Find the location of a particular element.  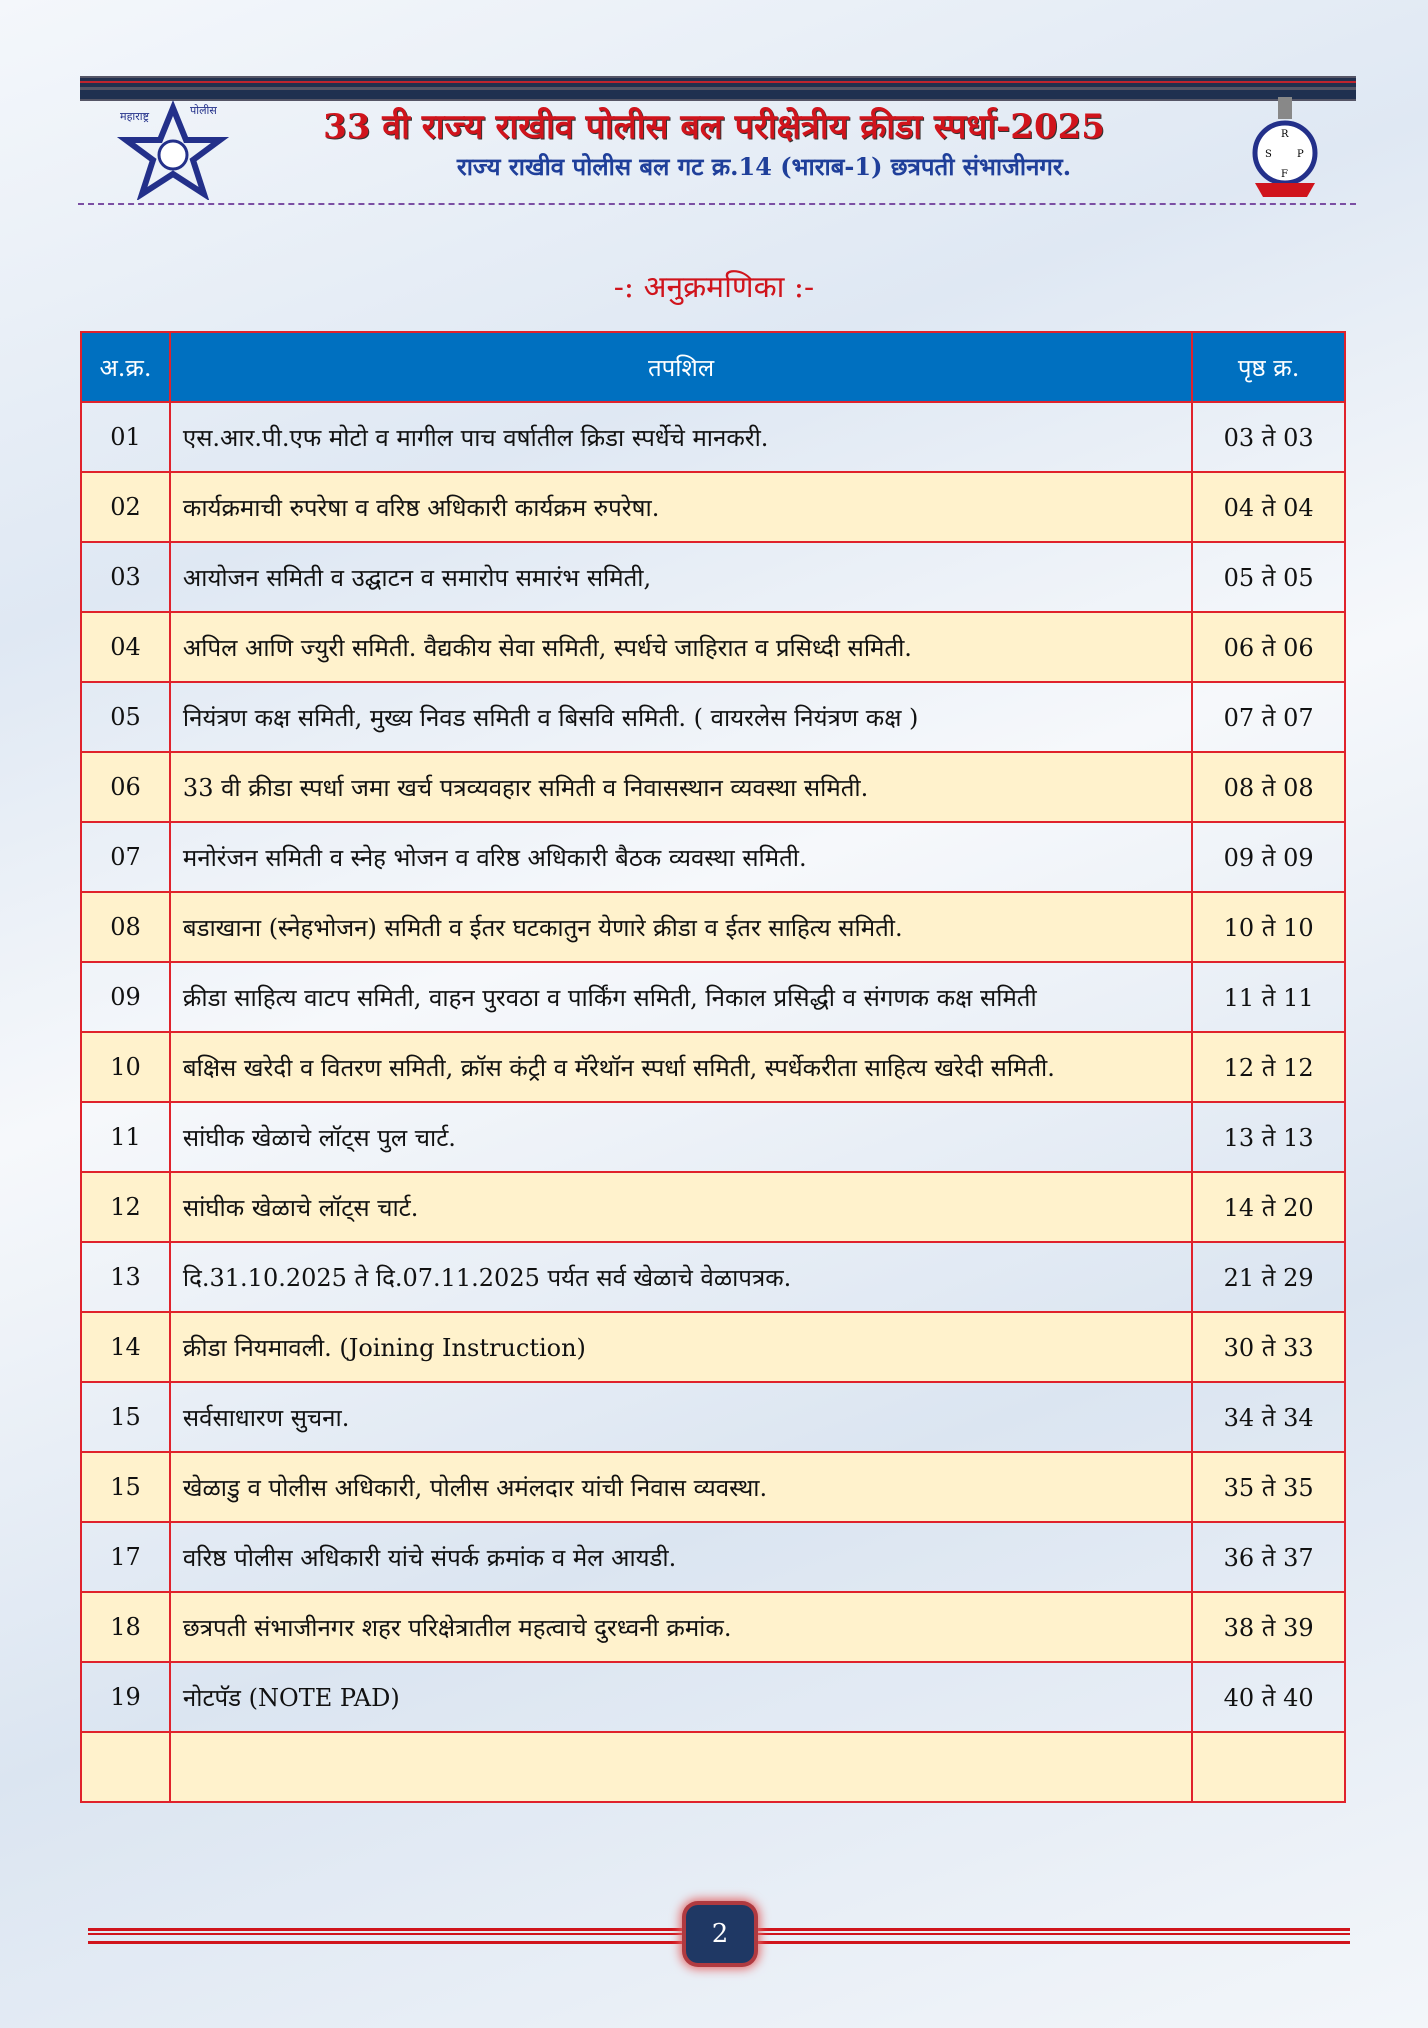

svg-text: F is located at coordinates (1284, 174).